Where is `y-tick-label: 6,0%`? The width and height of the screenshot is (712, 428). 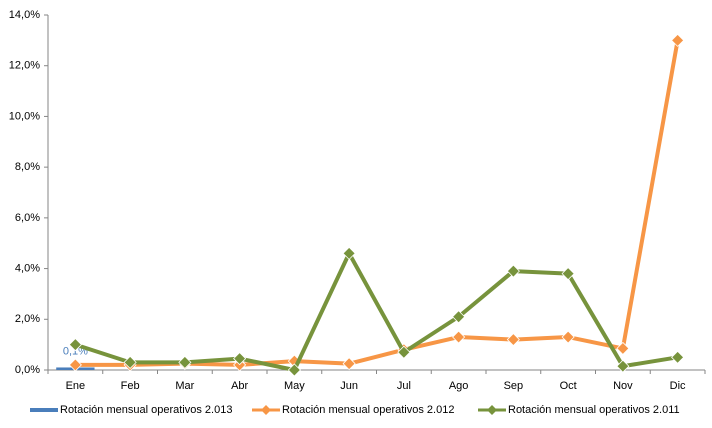
y-tick-label: 6,0% is located at coordinates (27, 218).